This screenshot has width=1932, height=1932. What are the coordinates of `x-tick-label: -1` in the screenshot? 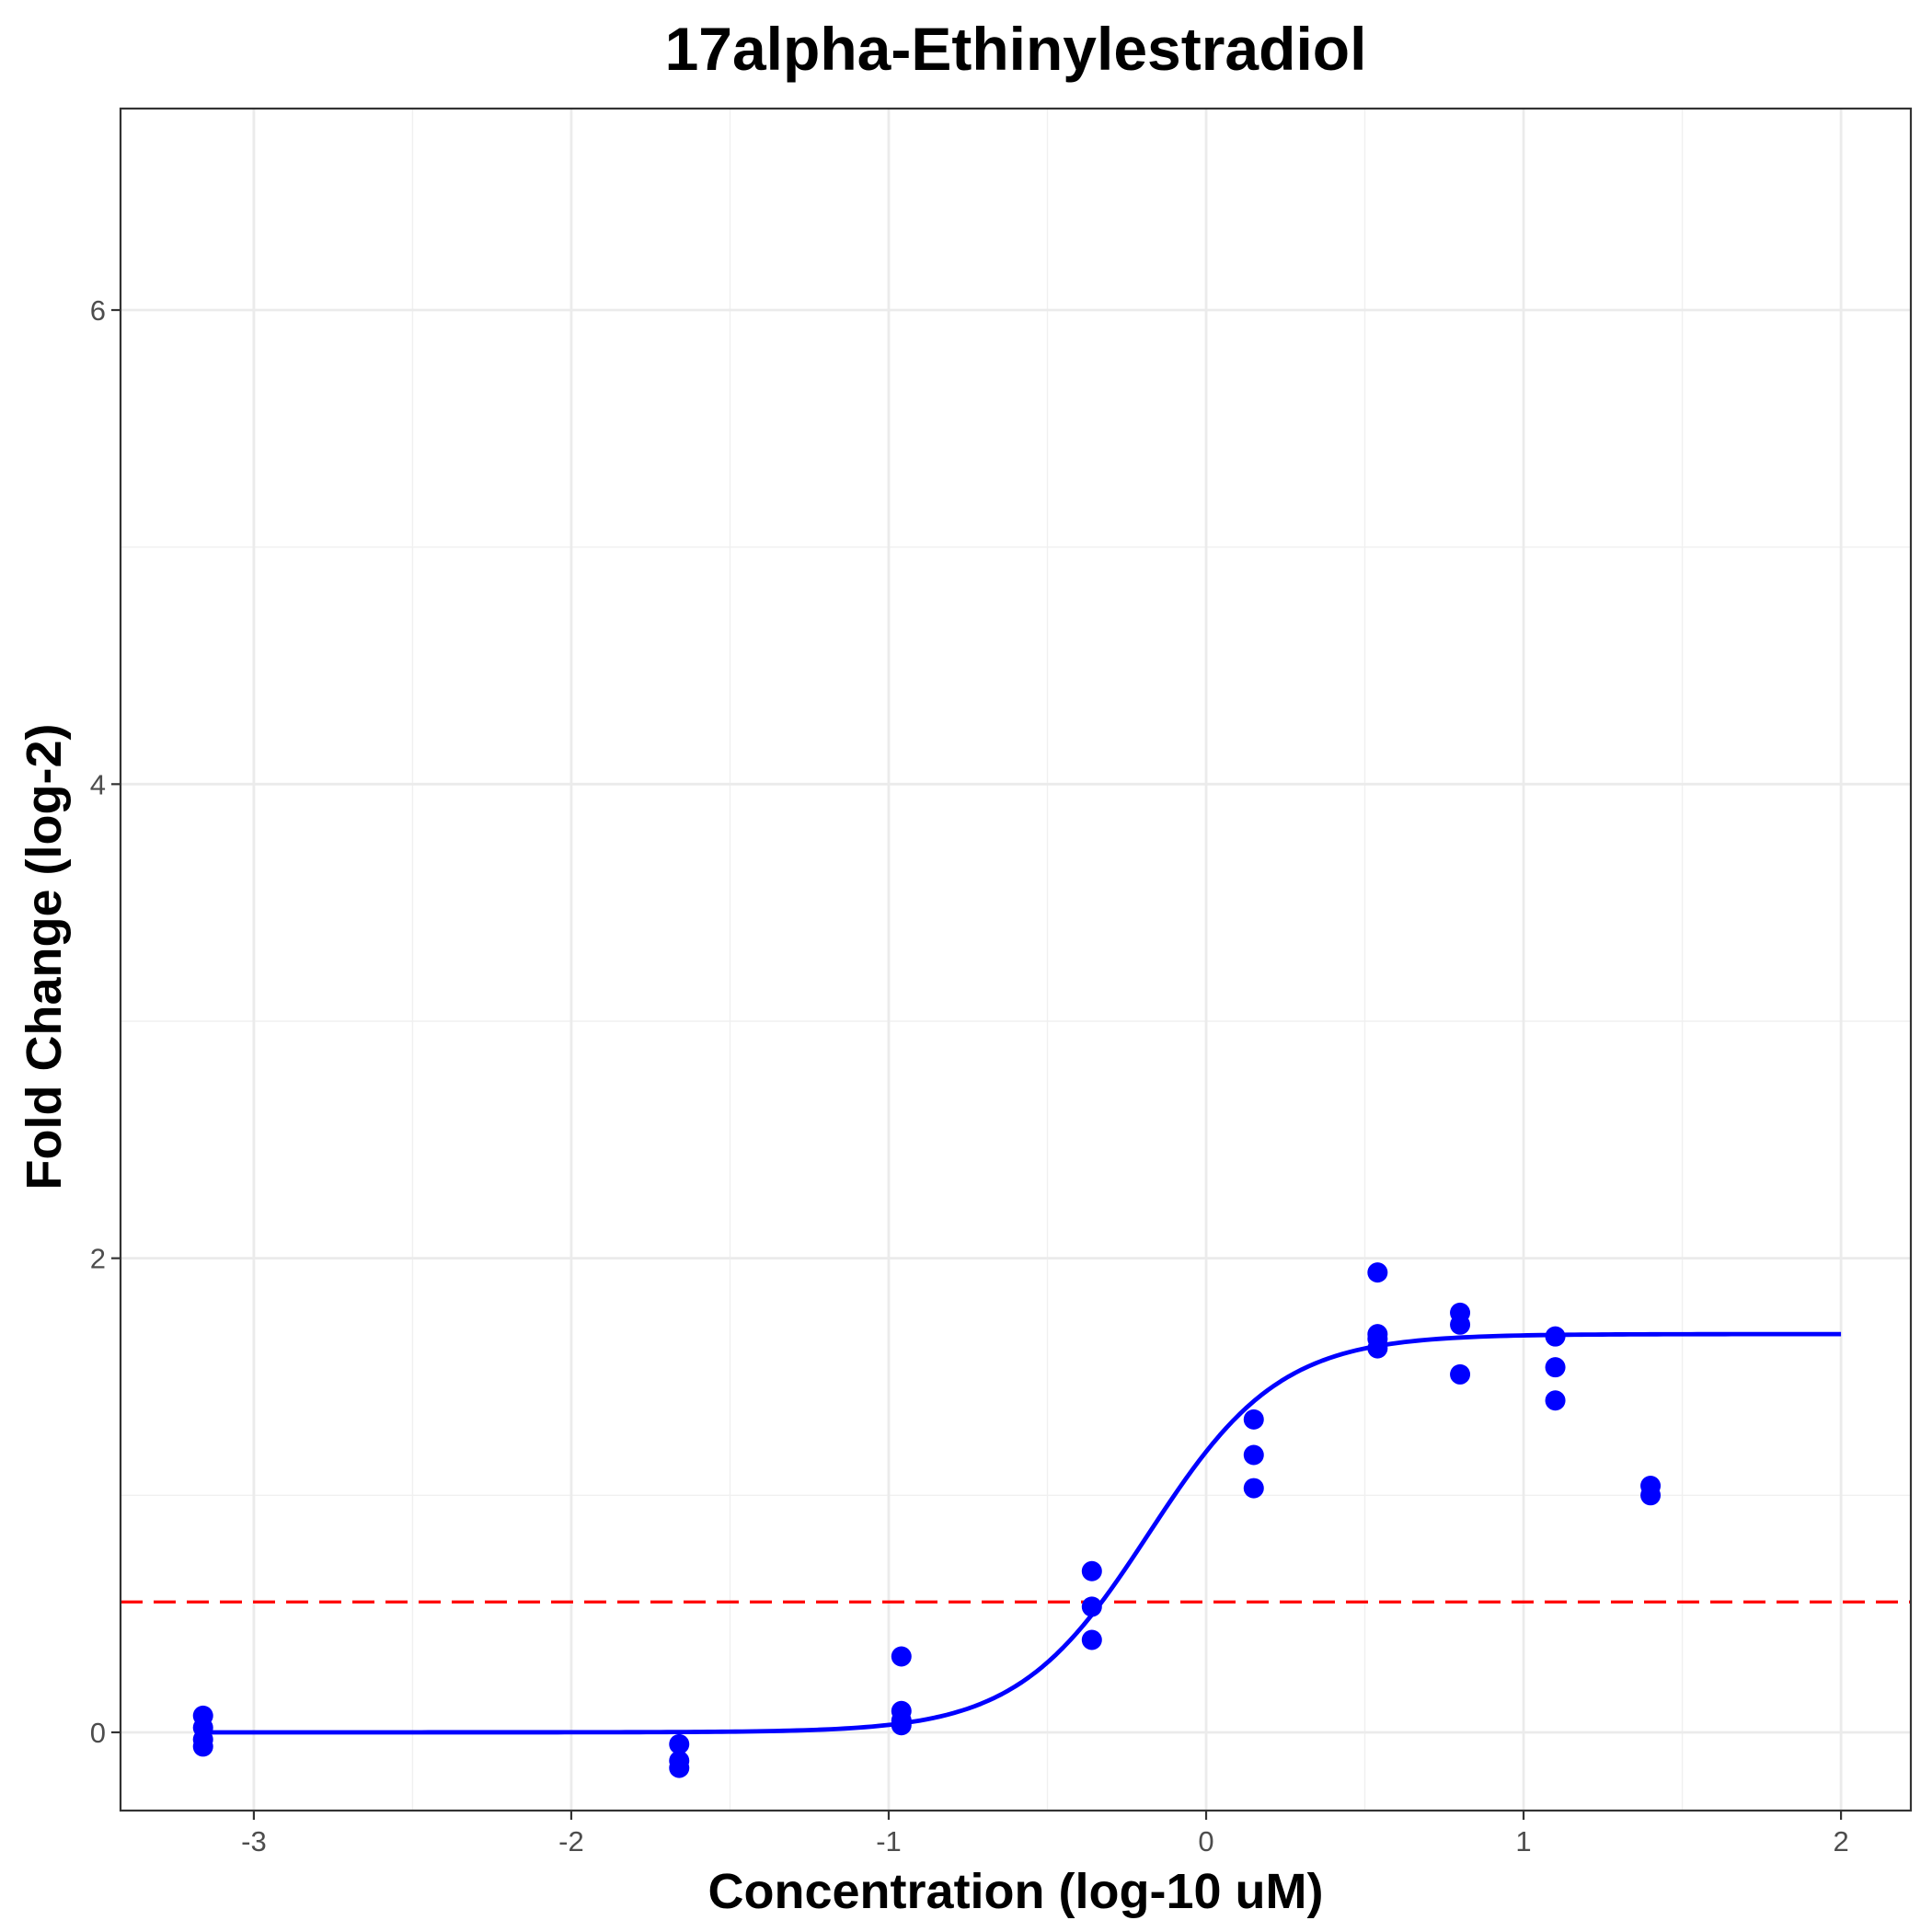 It's located at (889, 1841).